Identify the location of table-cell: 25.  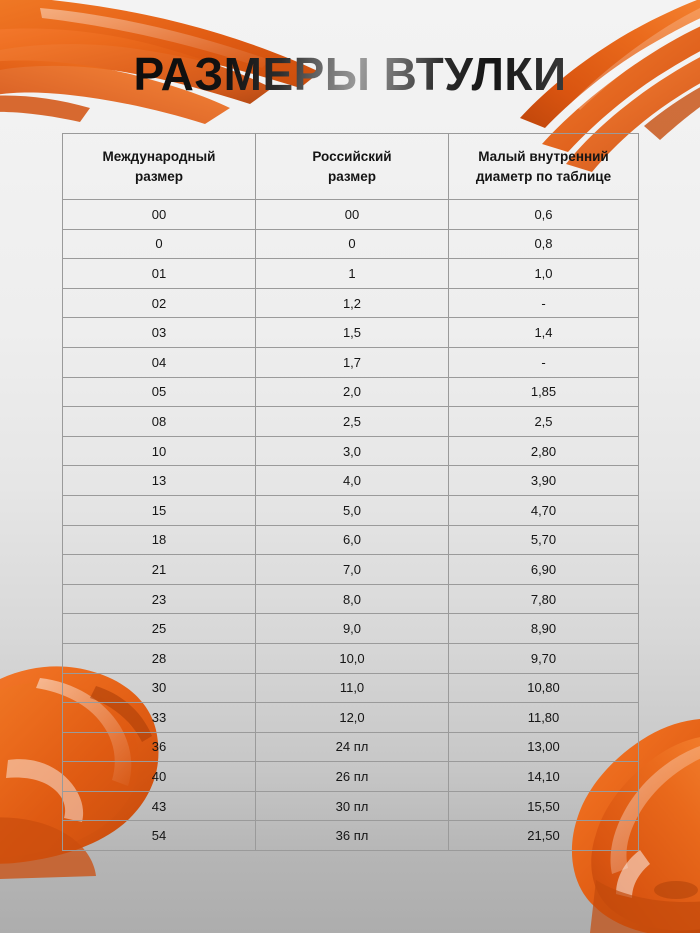
(159, 628).